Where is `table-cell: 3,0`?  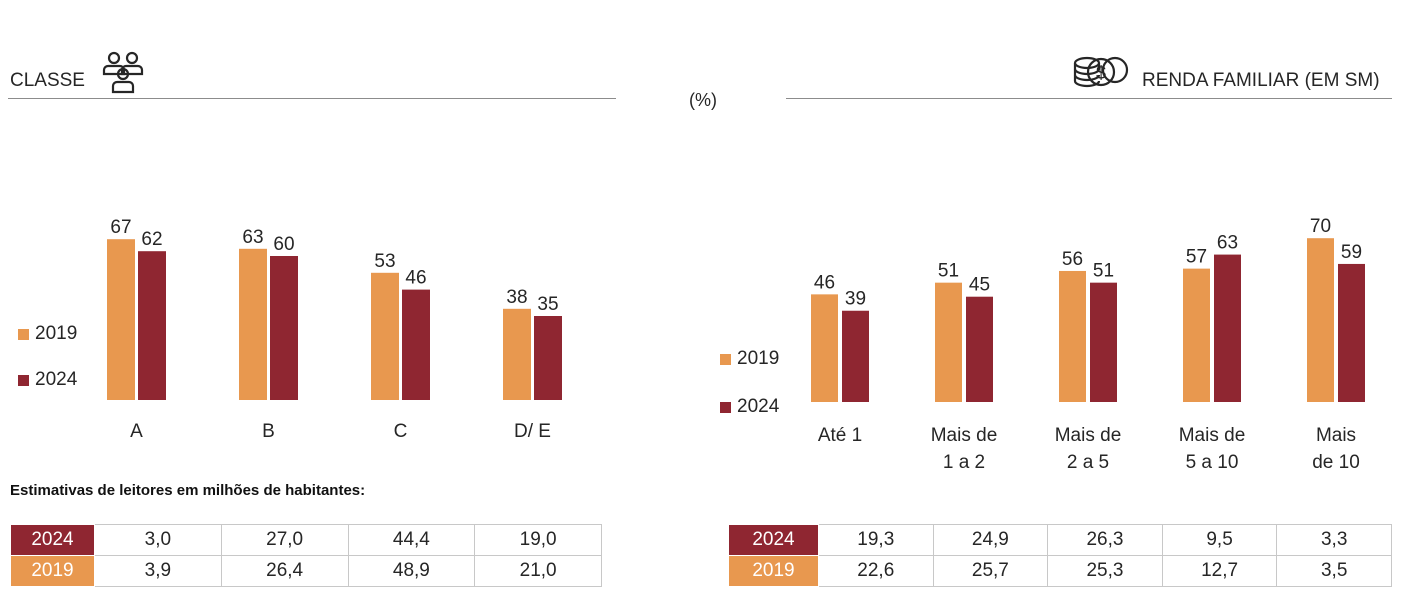
table-cell: 3,0 is located at coordinates (158, 540).